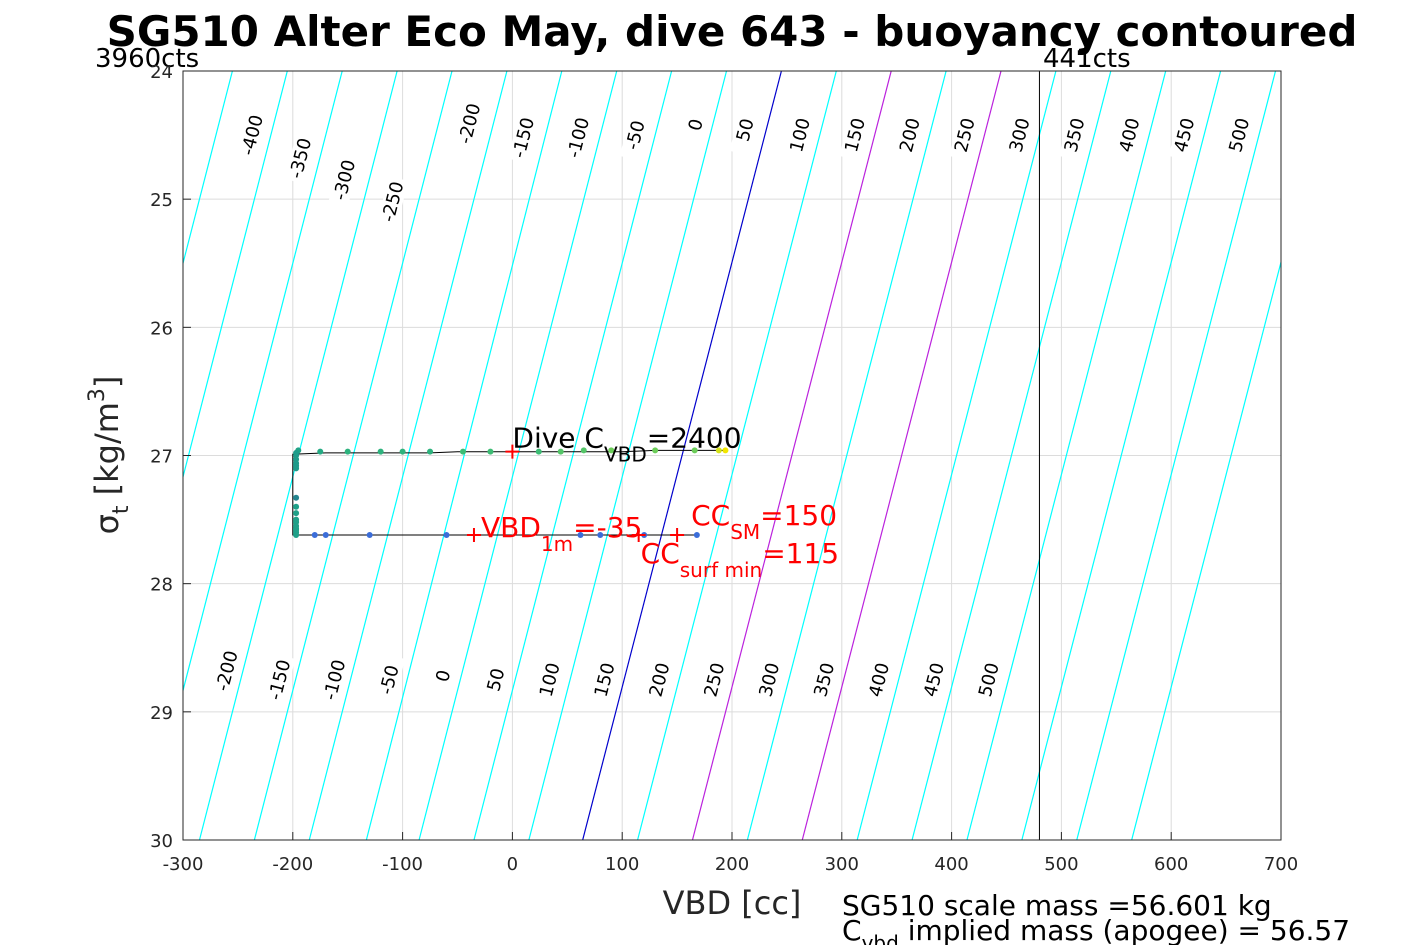  What do you see at coordinates (292, 864) in the screenshot?
I see `x-tick-label-1: -200` at bounding box center [292, 864].